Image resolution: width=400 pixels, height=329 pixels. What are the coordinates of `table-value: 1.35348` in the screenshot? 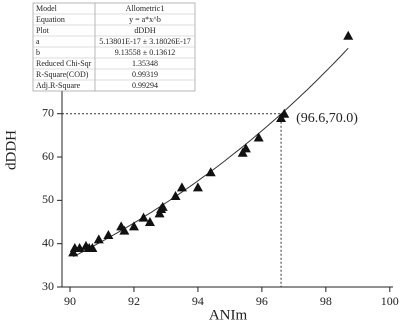 It's located at (145, 63).